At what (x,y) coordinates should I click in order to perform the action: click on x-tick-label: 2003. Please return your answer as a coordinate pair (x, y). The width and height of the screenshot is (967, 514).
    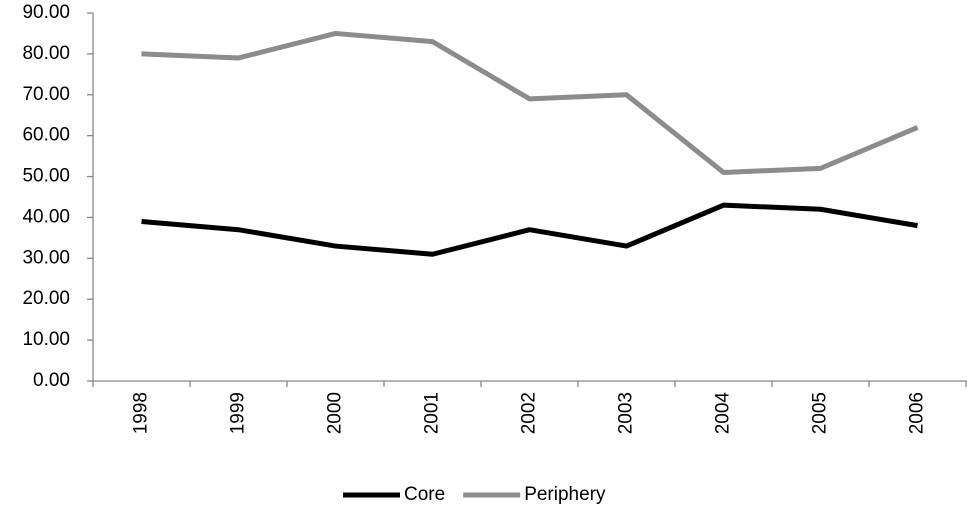
    Looking at the image, I should click on (626, 413).